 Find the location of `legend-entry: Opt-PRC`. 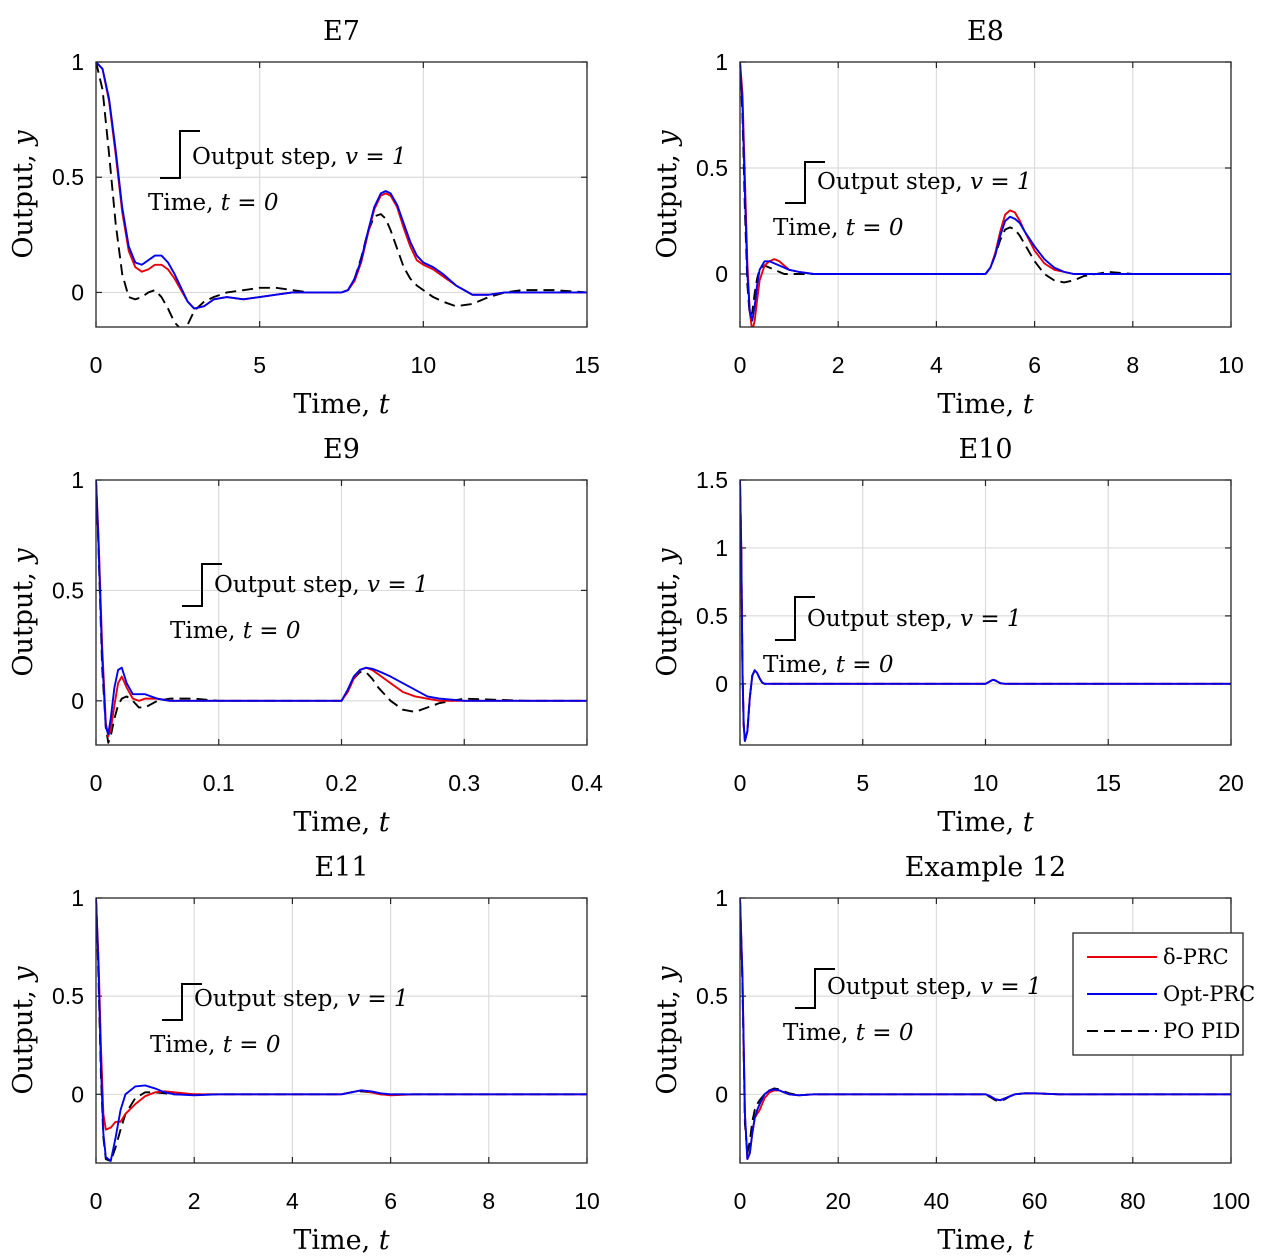

legend-entry: Opt-PRC is located at coordinates (1209, 994).